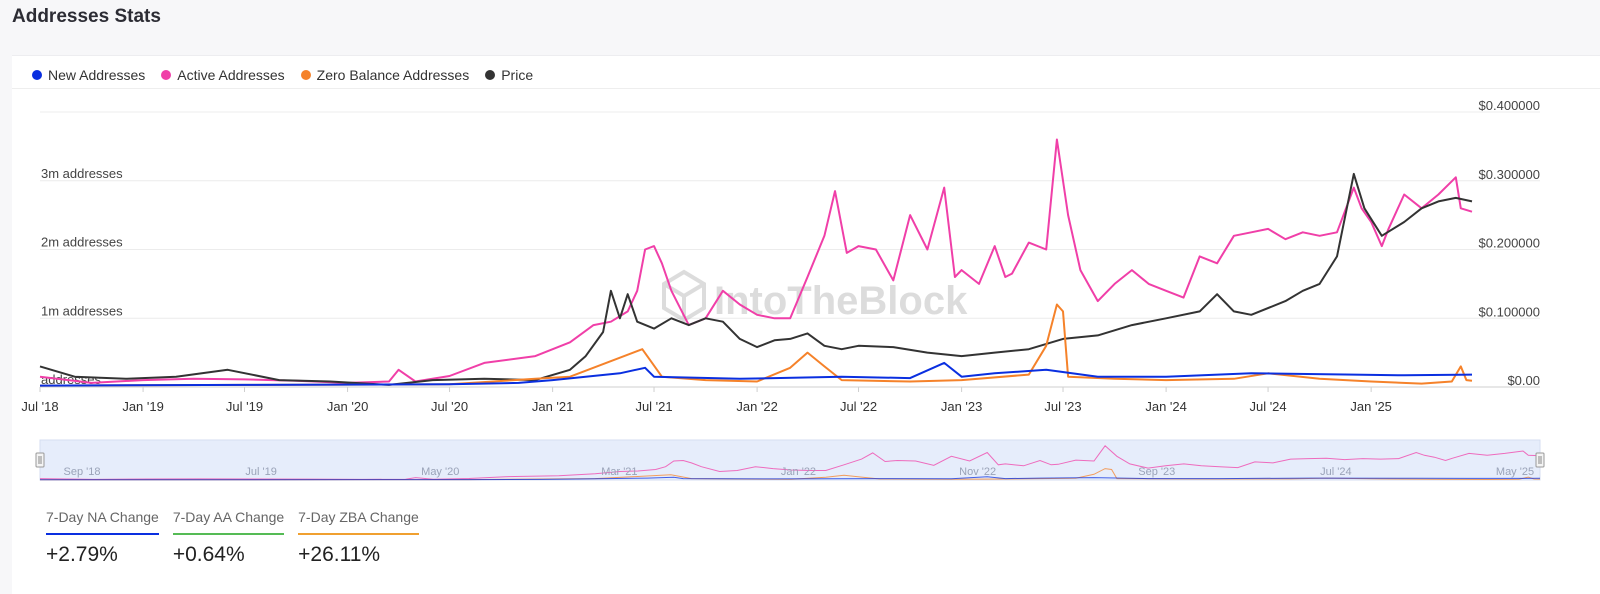 The width and height of the screenshot is (1600, 594). What do you see at coordinates (1335, 472) in the screenshot?
I see `navigator-tick-label: Jul '24` at bounding box center [1335, 472].